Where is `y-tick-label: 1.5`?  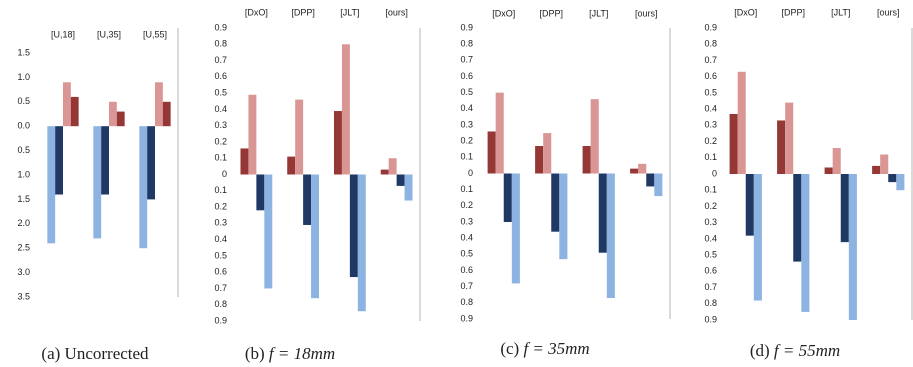
y-tick-label: 1.5 is located at coordinates (23, 199).